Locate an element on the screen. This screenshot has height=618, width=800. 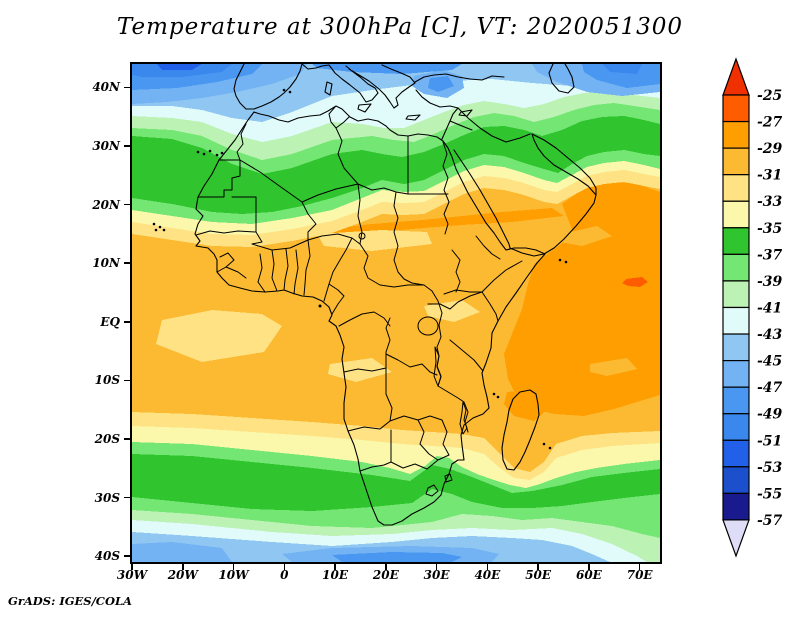
colorbar-arrow-bottom is located at coordinates (736, 538).